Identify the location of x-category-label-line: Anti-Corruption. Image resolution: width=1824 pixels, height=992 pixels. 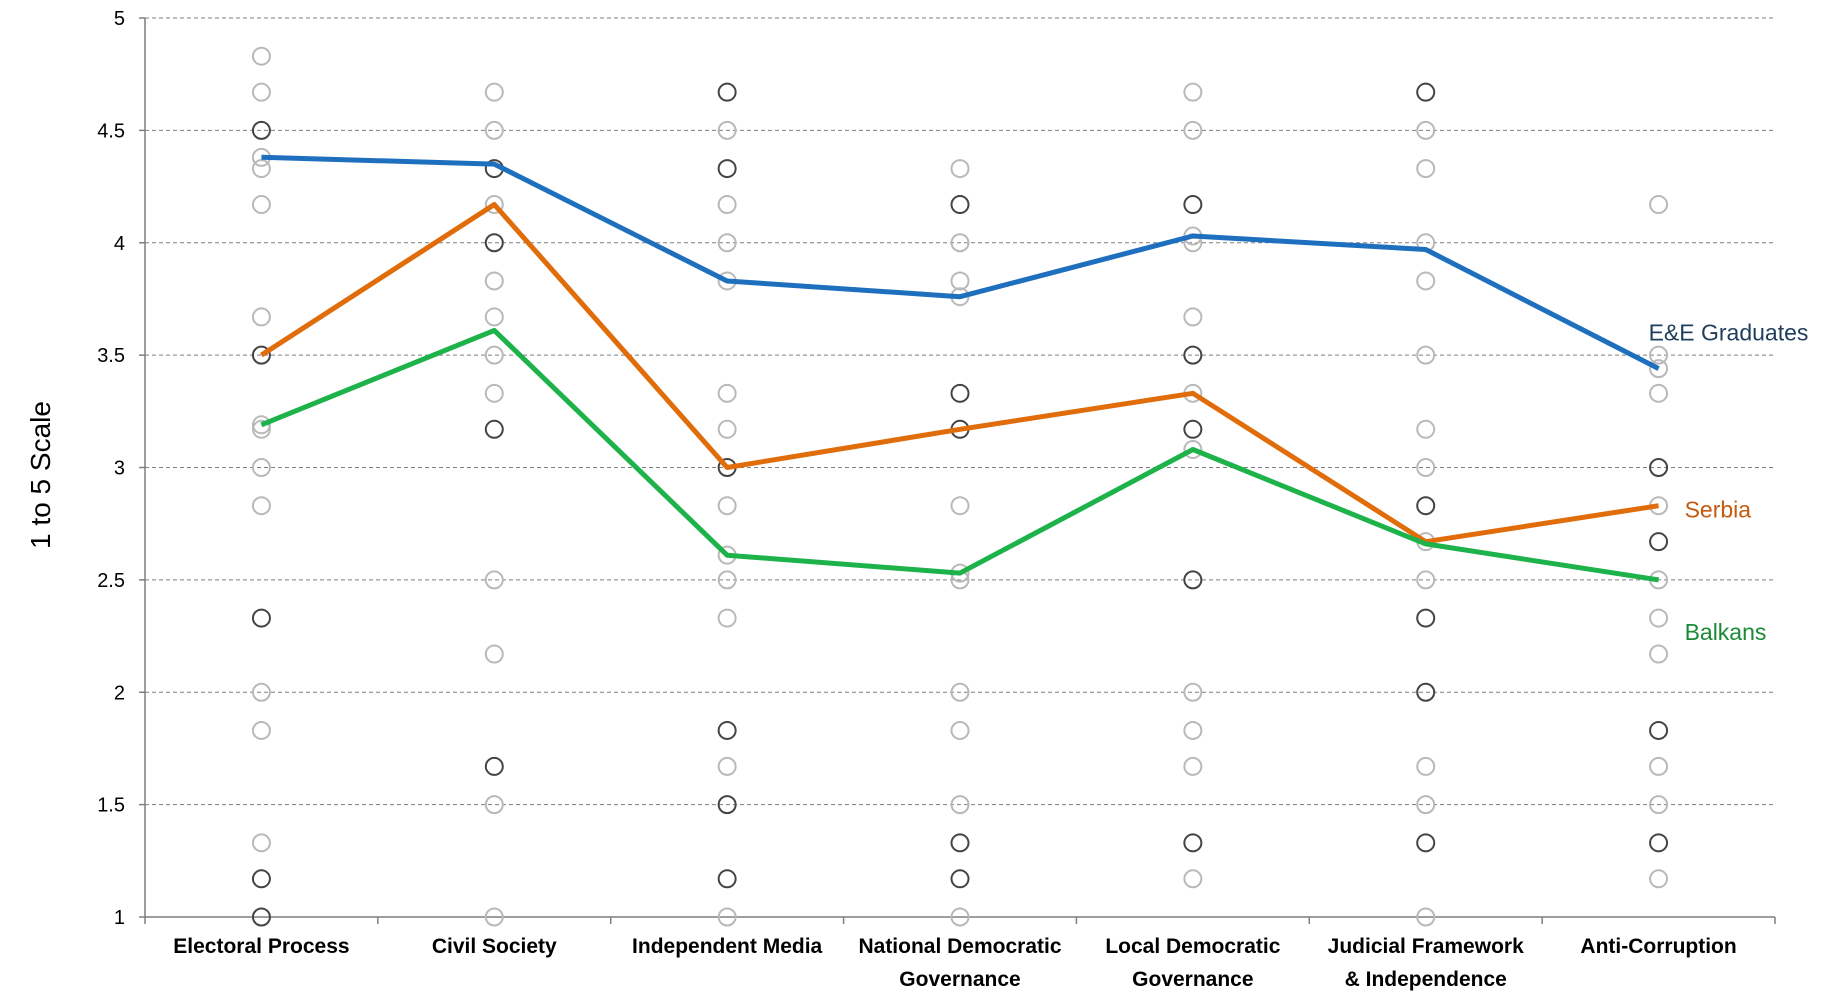
(1658, 946).